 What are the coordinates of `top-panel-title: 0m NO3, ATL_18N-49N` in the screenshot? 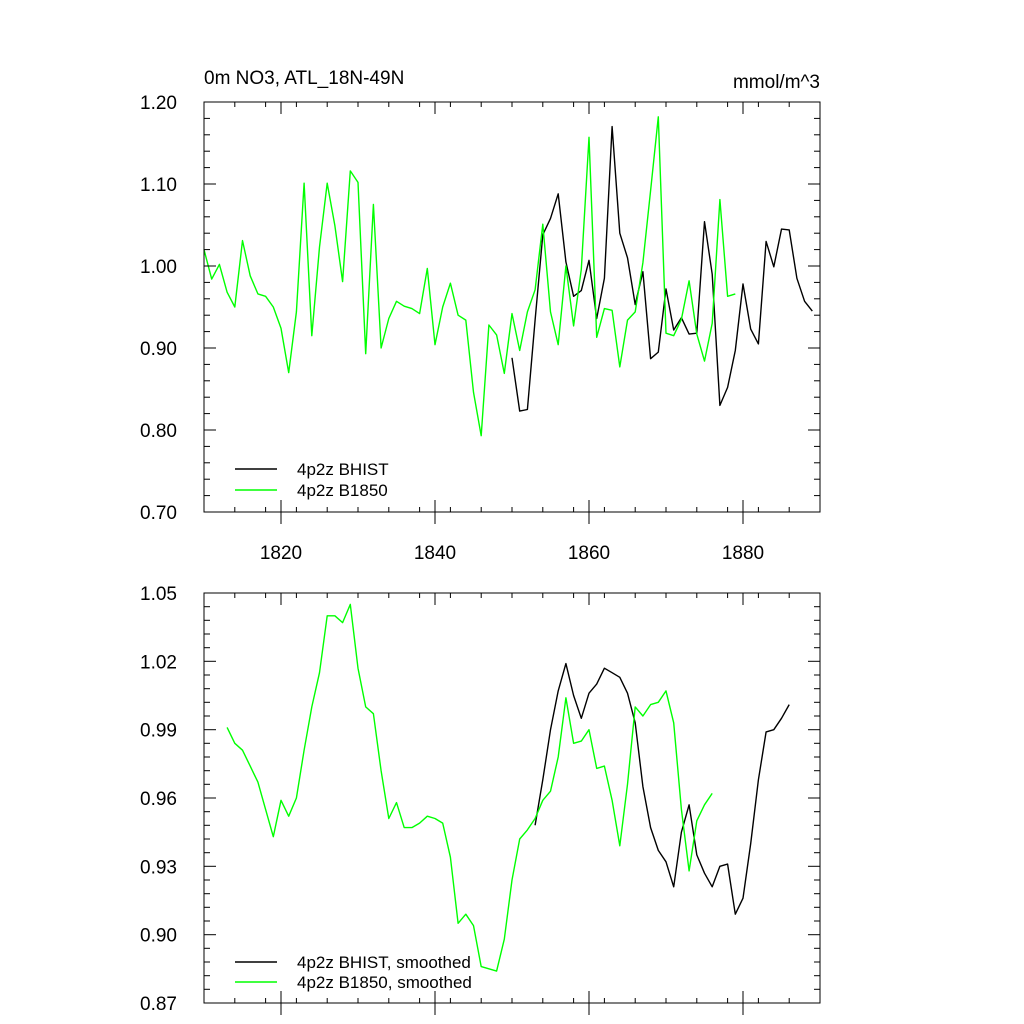 It's located at (304, 78).